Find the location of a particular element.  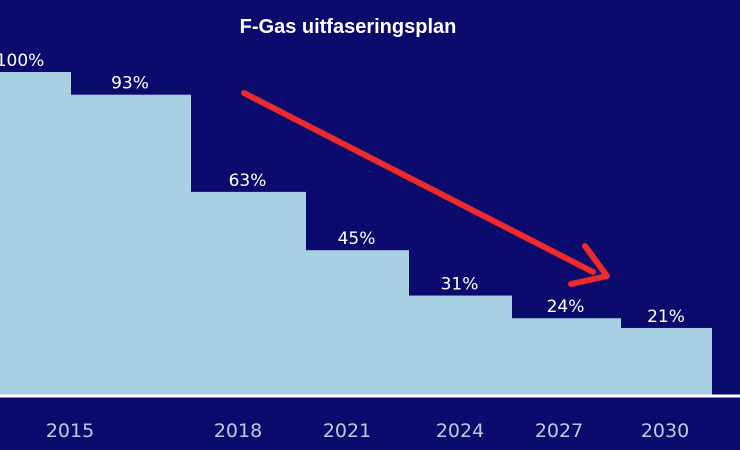

value-label-7: 21% is located at coordinates (666, 317).